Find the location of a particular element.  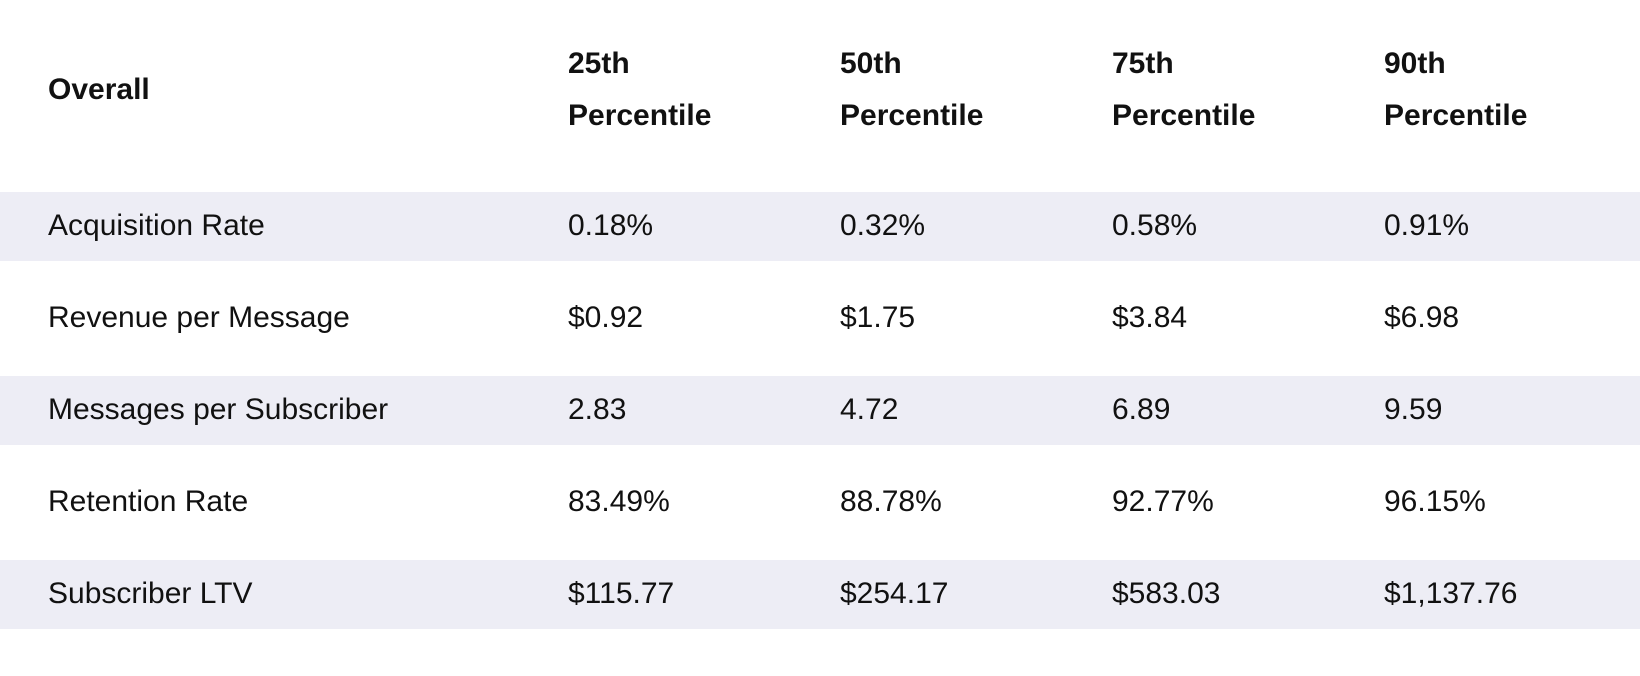

value-cell: 96.15% is located at coordinates (1435, 501).